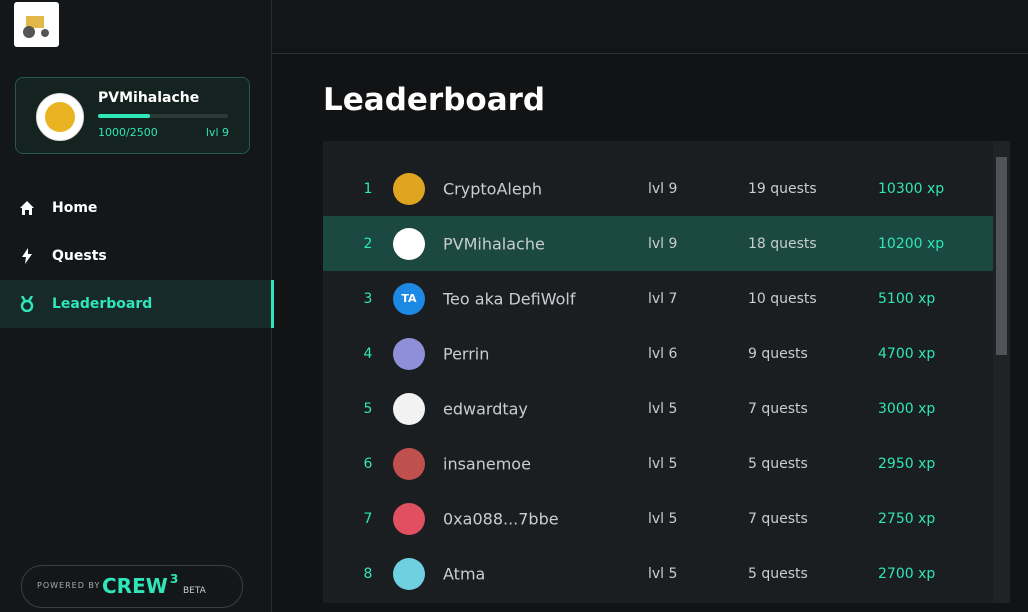 This screenshot has width=1028, height=612. I want to click on top-bar, so click(650, 27).